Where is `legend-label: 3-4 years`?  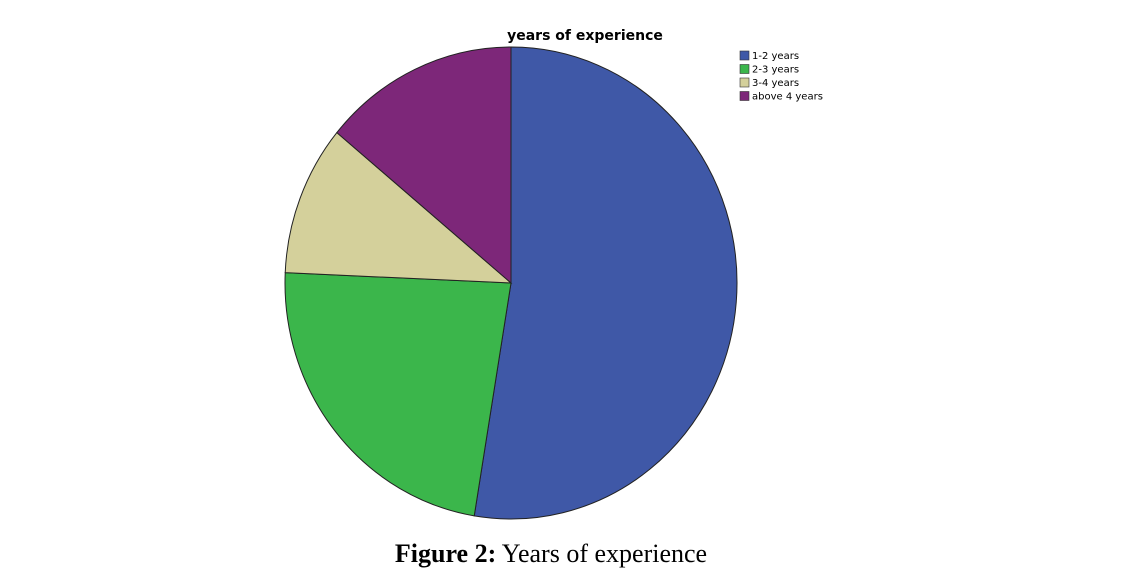 legend-label: 3-4 years is located at coordinates (775, 83).